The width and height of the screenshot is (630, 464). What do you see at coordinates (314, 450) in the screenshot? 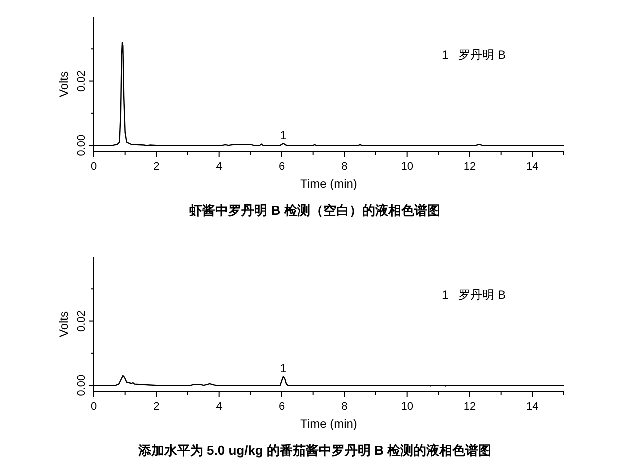
I see `text: 添加水平为 5.0 ug/kg 的番茄酱中罗丹明 B 检测的液相色谱图` at bounding box center [314, 450].